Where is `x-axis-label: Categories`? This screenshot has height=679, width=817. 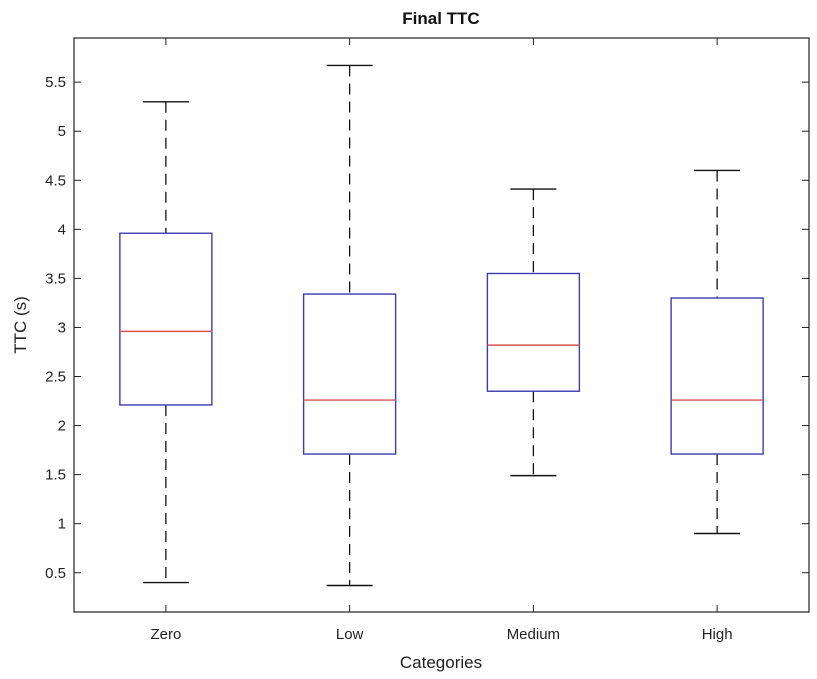 x-axis-label: Categories is located at coordinates (441, 662).